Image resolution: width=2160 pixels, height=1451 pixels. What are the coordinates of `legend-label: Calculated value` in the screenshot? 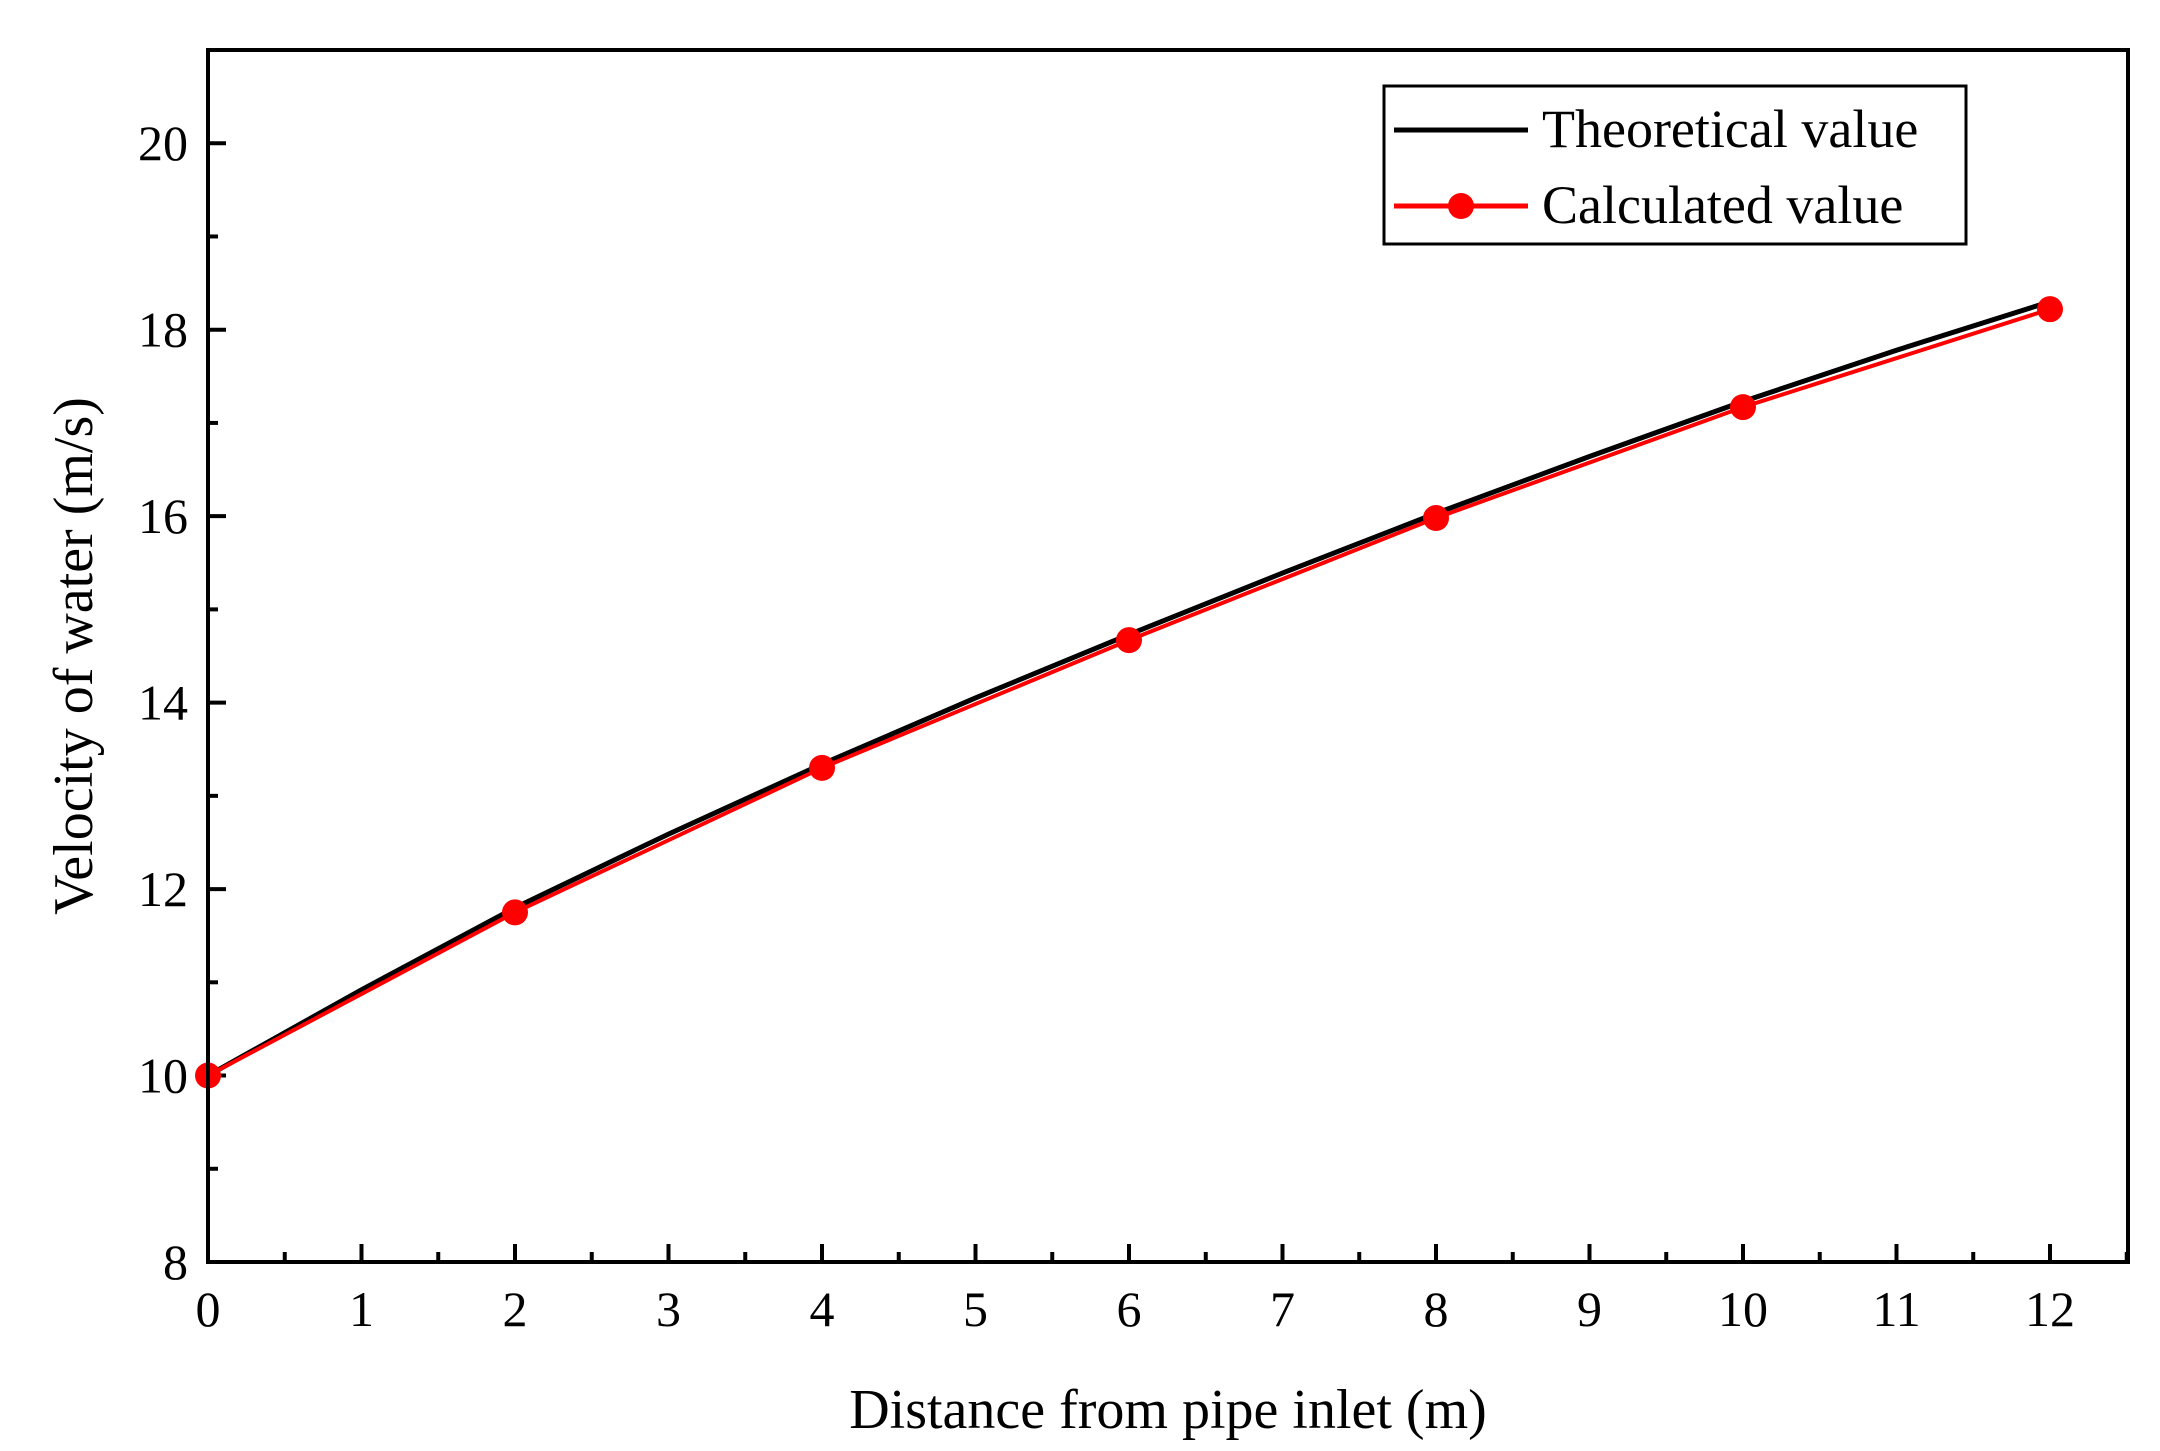 It's located at (1722, 205).